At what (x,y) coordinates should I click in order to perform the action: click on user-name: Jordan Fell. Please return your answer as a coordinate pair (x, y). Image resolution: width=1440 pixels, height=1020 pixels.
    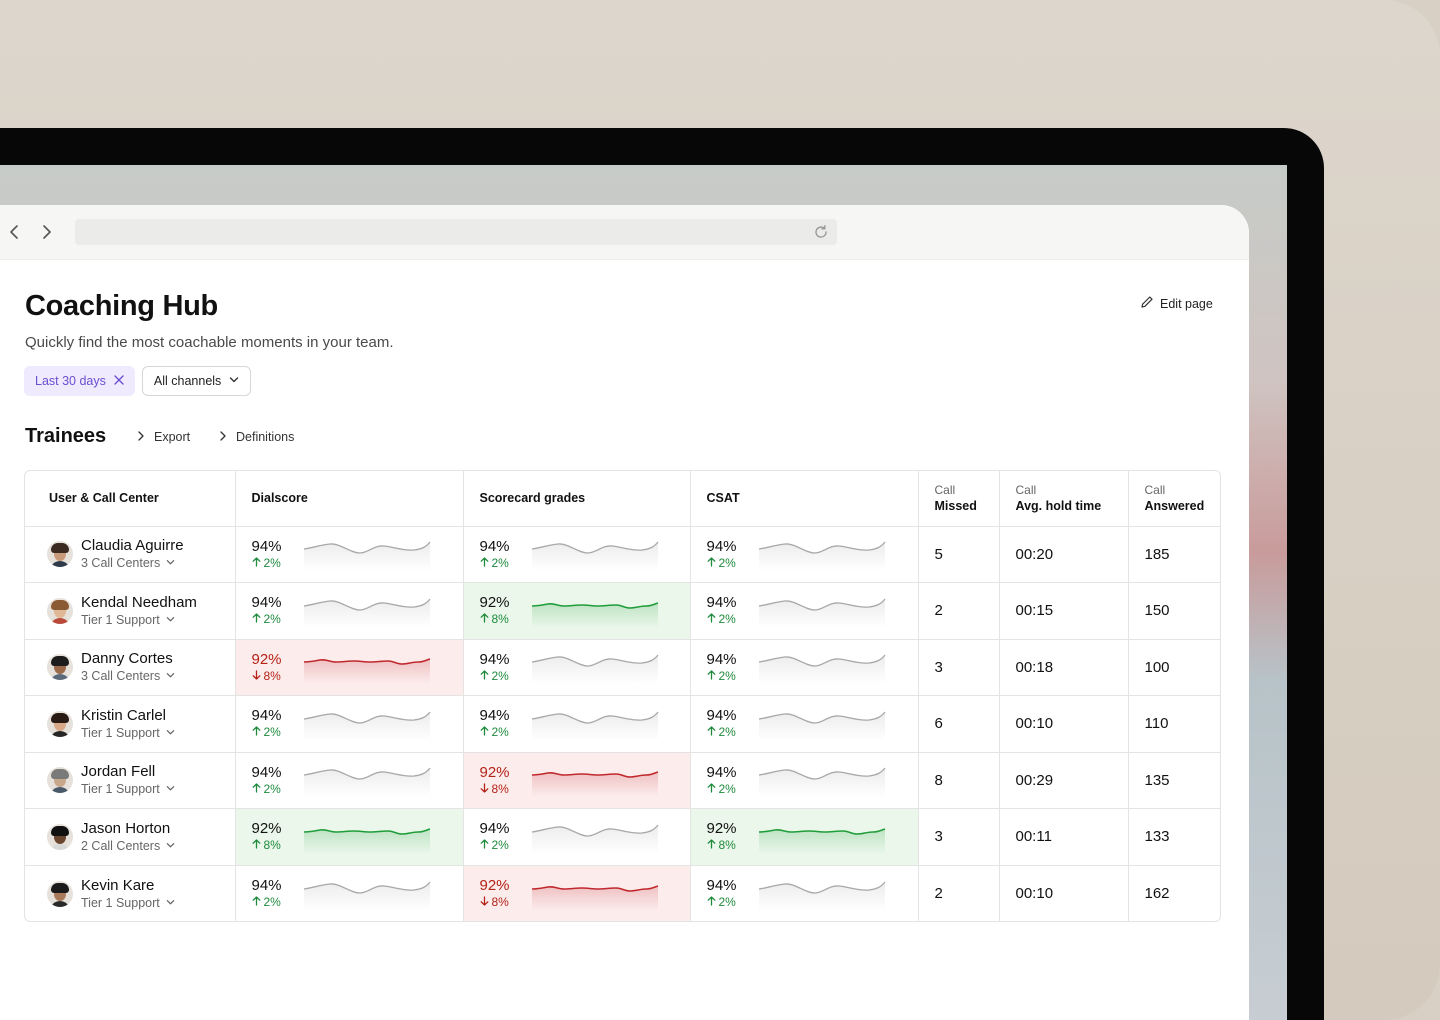
    Looking at the image, I should click on (118, 772).